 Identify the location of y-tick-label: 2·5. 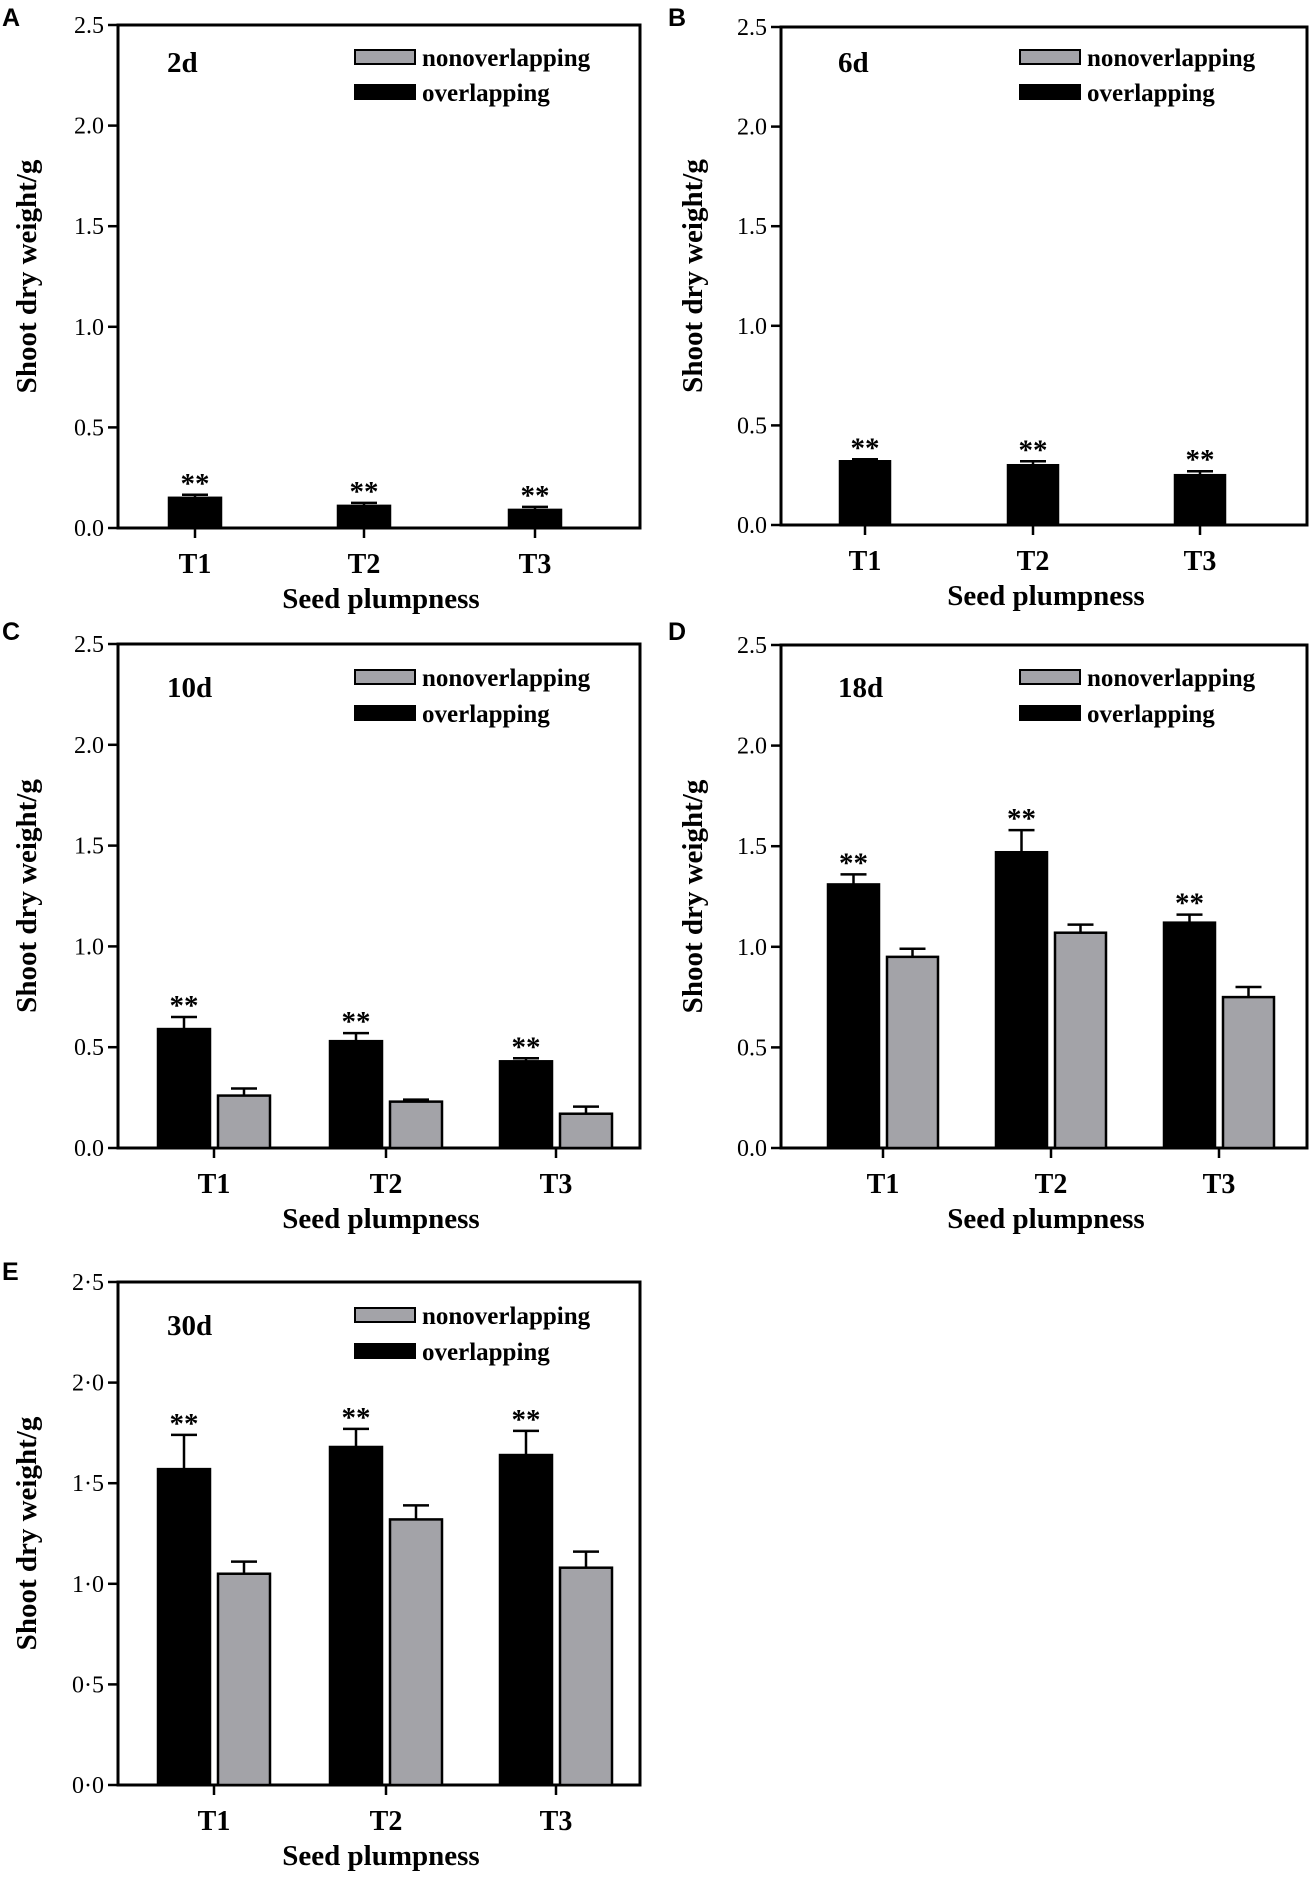
(88, 1283).